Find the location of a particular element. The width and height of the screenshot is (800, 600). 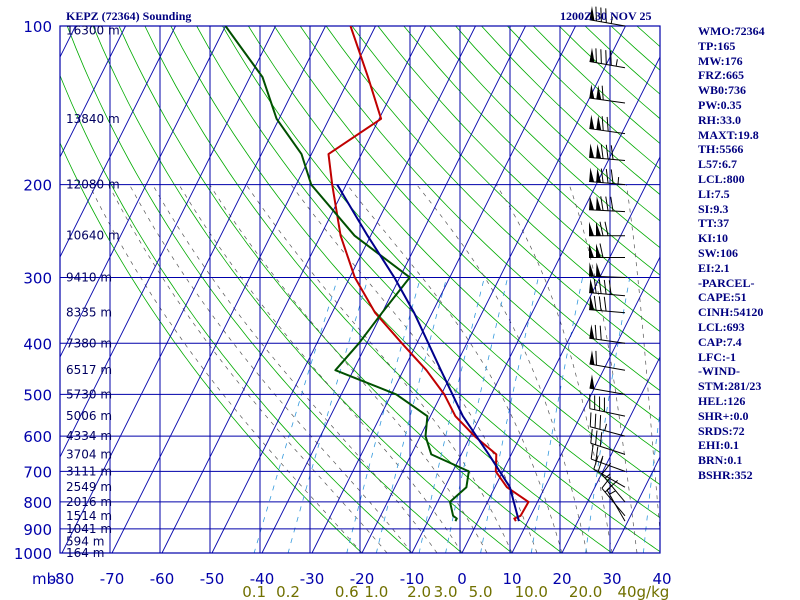

height-label: 12080 m is located at coordinates (93, 185).